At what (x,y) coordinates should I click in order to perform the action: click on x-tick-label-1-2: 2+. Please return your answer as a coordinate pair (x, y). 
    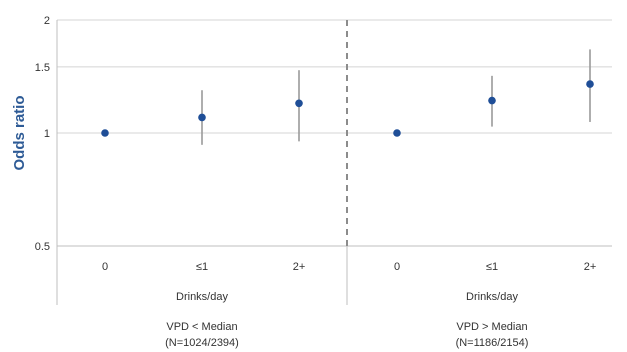
    Looking at the image, I should click on (590, 267).